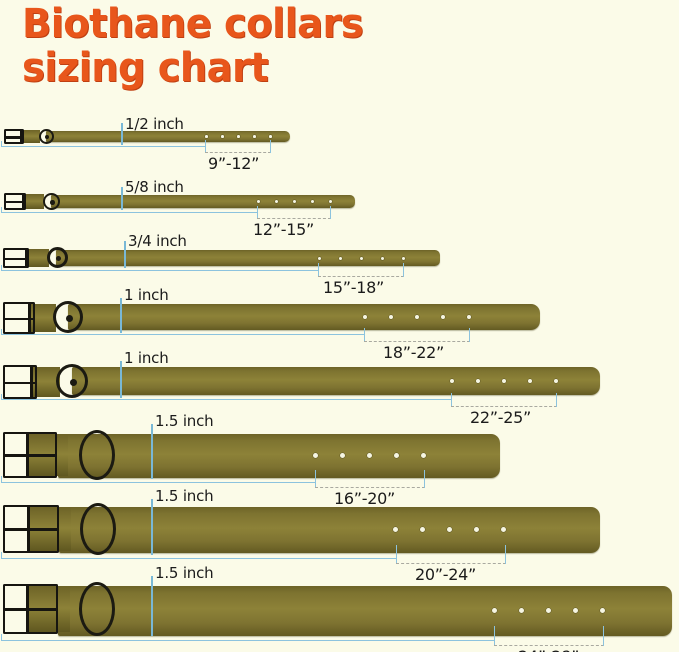 The image size is (679, 652). Describe the element at coordinates (413, 352) in the screenshot. I see `range-label: 18”-22”` at that location.